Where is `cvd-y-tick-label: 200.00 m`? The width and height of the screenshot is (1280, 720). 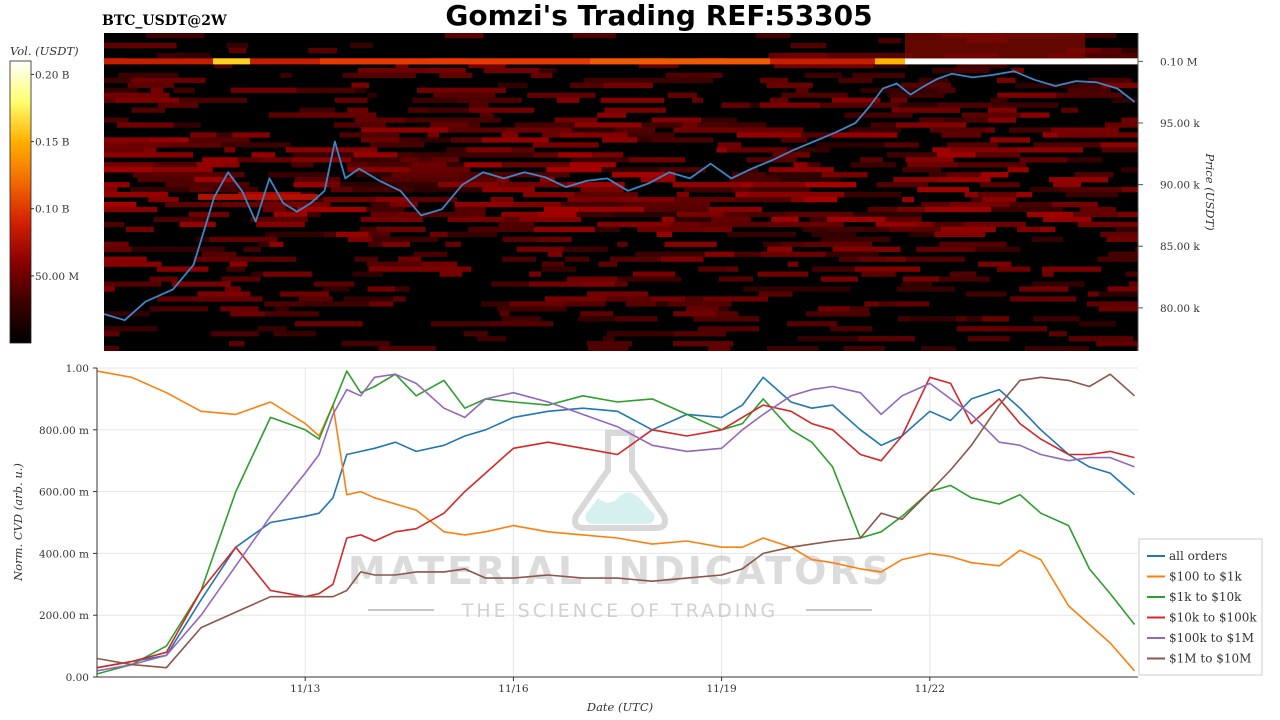 cvd-y-tick-label: 200.00 m is located at coordinates (64, 616).